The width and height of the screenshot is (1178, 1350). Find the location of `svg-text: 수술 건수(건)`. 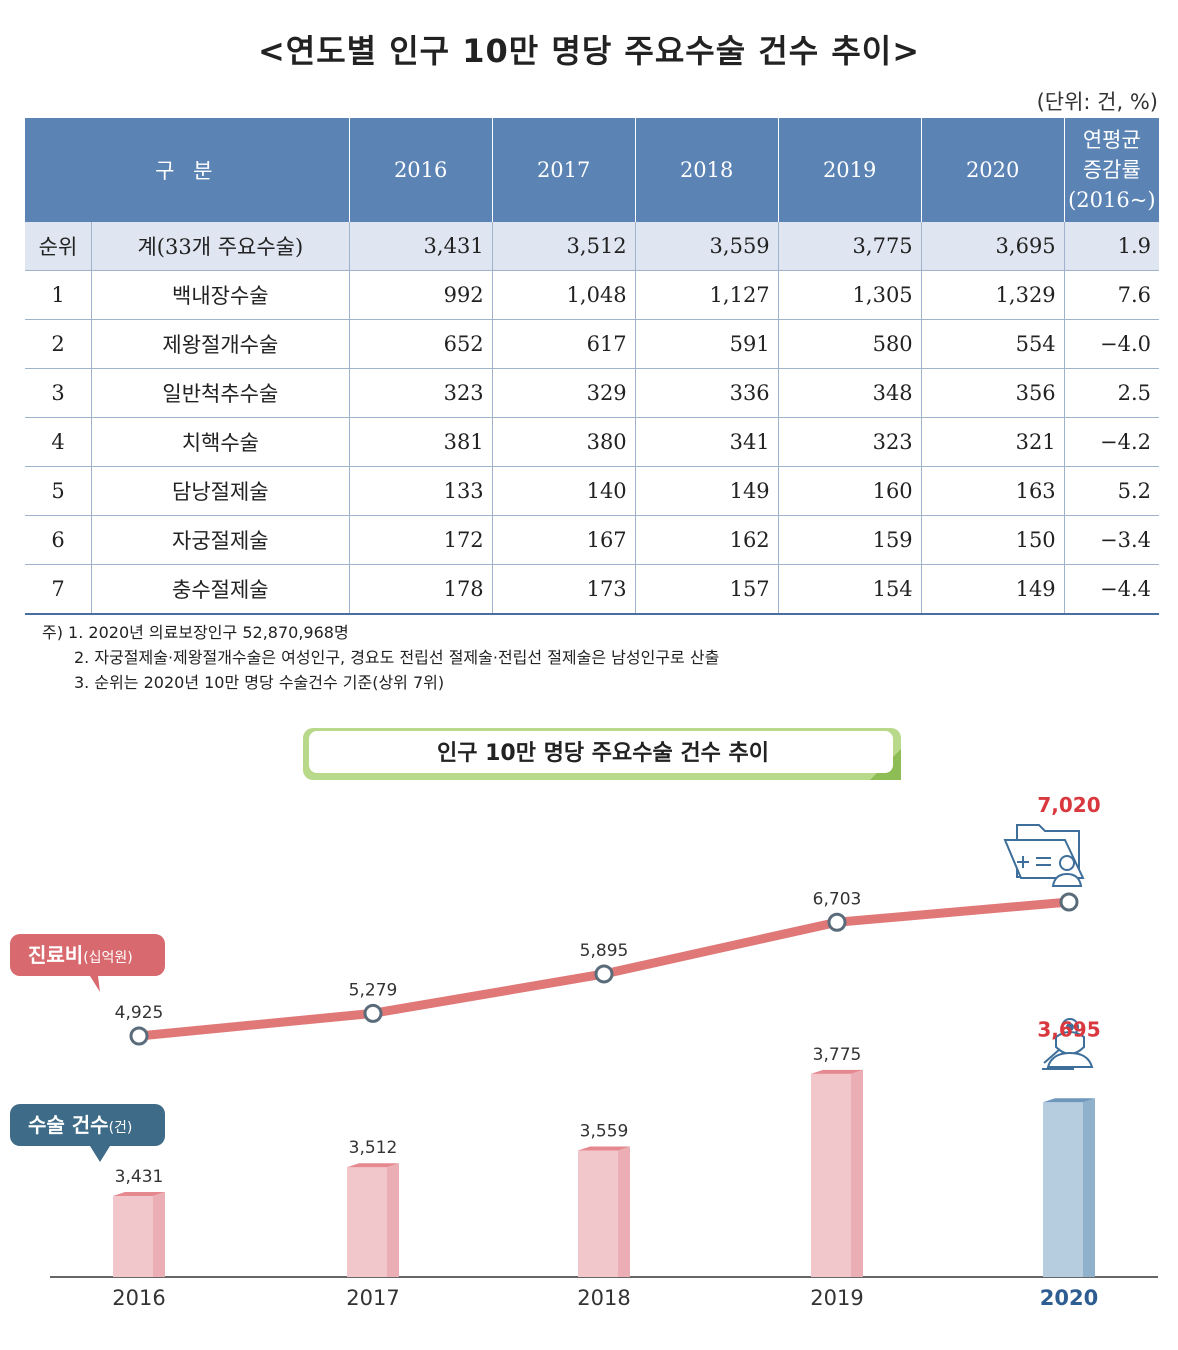

svg-text: 수술 건수(건) is located at coordinates (80, 1125).